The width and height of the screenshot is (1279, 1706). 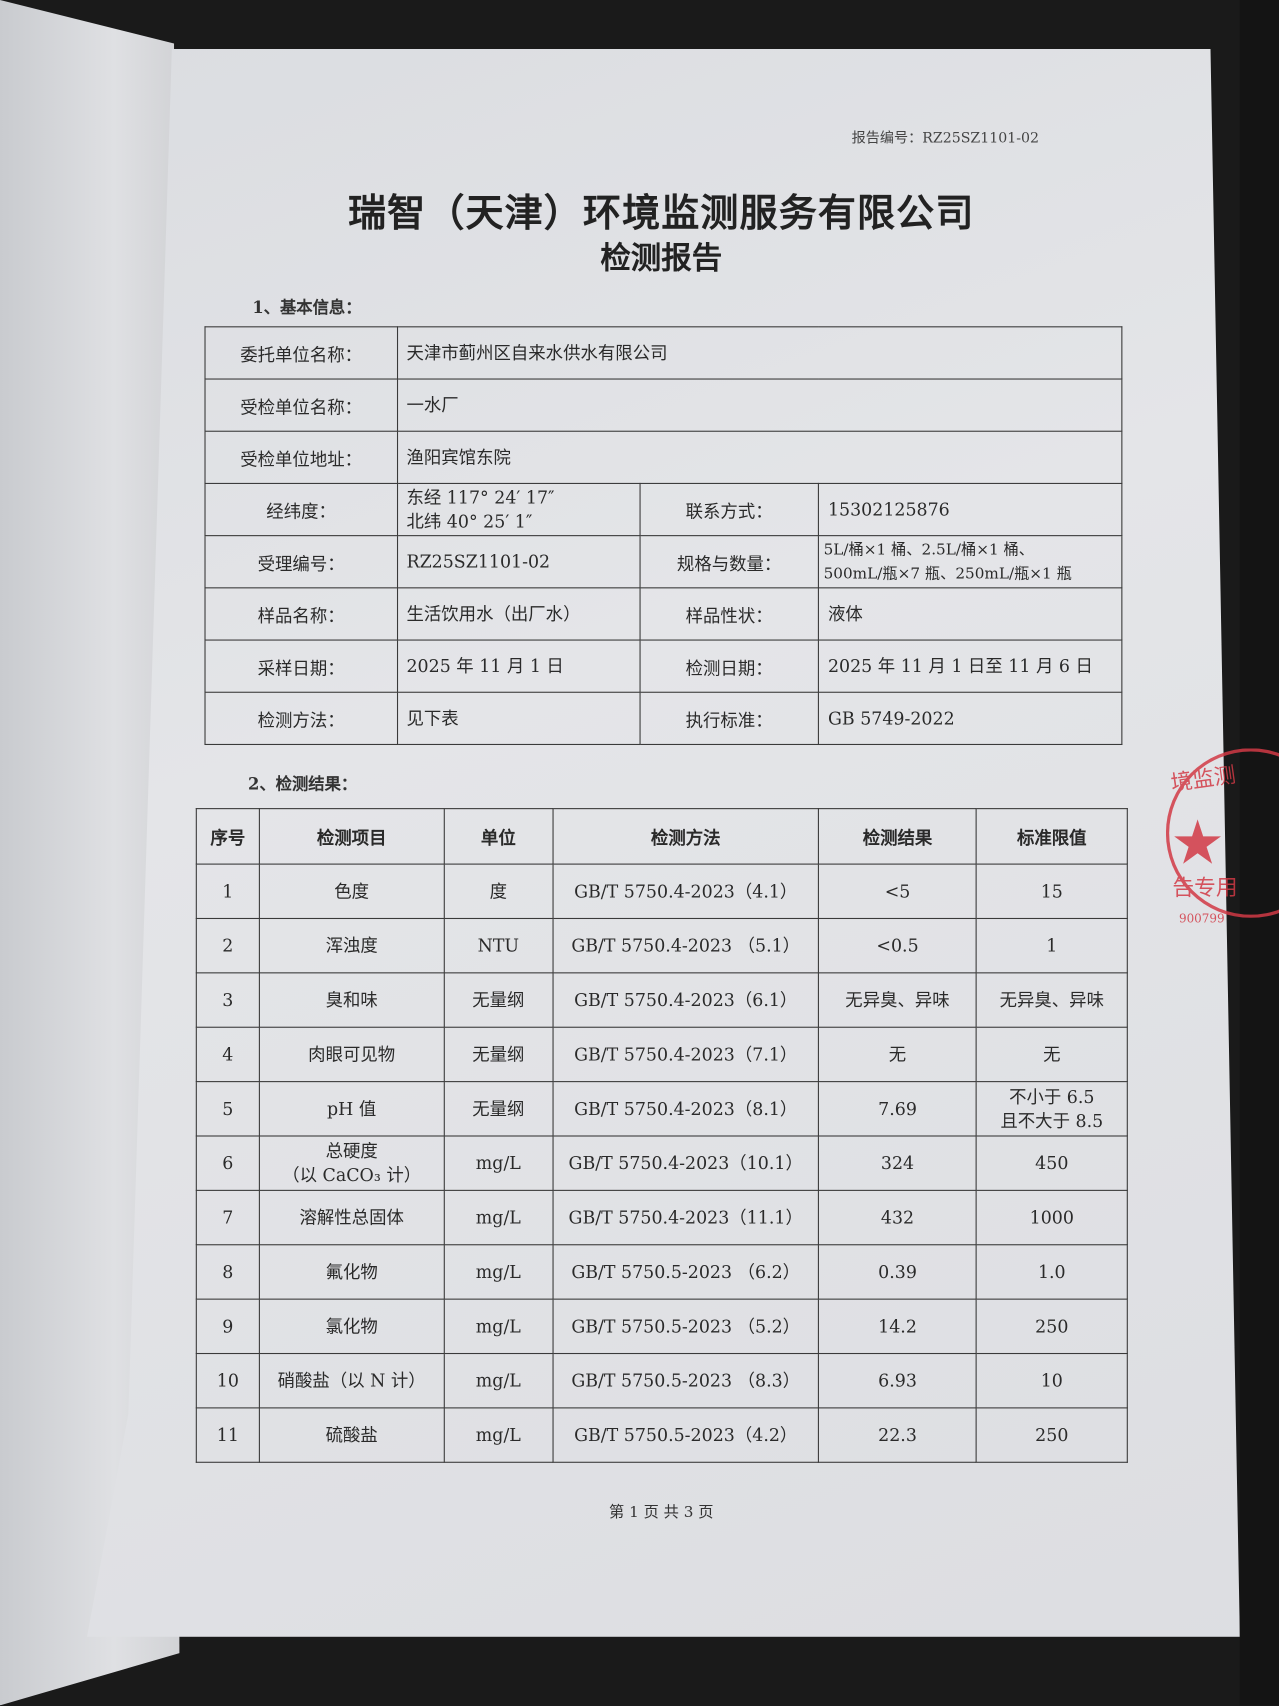 I want to click on contact-value: 15302125876, so click(x=970, y=509).